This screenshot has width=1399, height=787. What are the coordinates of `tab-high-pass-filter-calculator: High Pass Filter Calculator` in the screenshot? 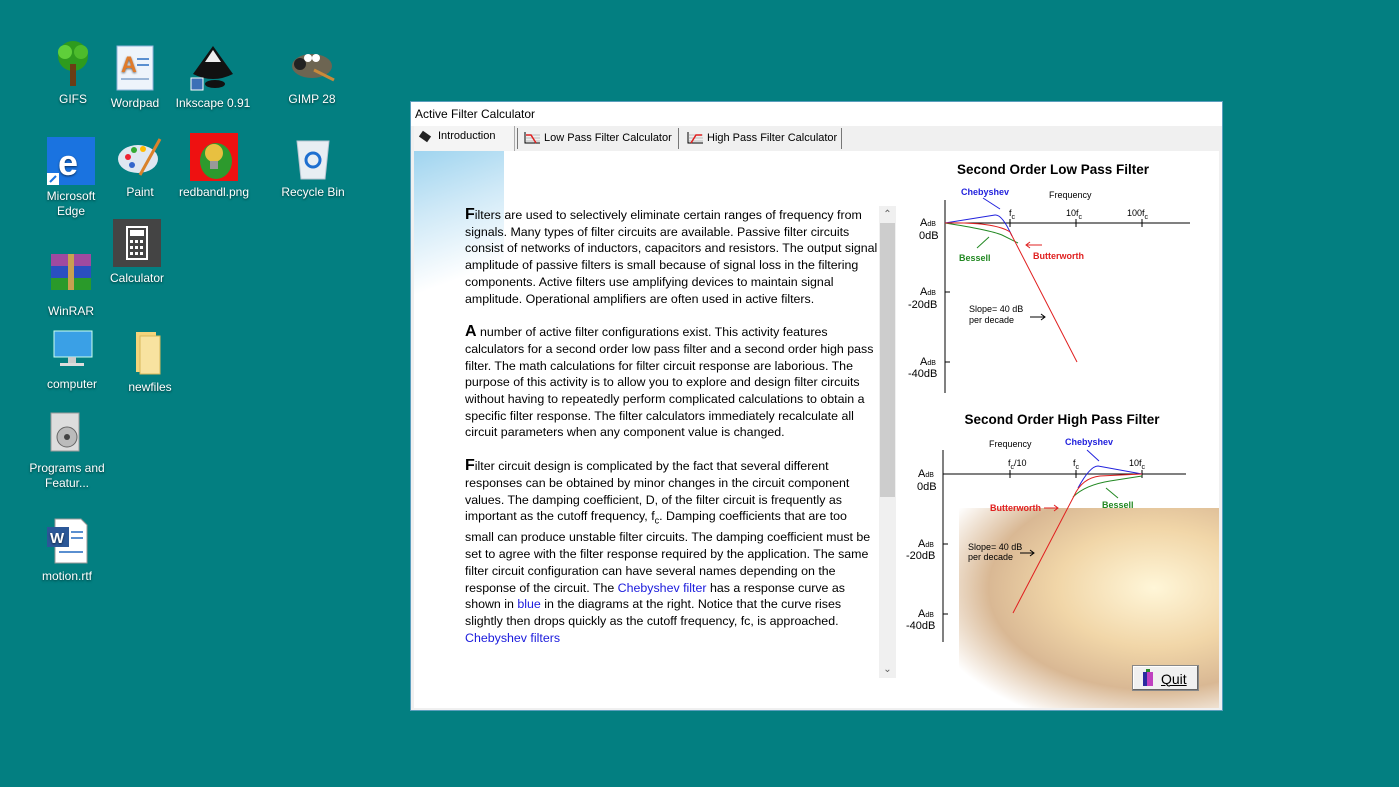 It's located at (761, 138).